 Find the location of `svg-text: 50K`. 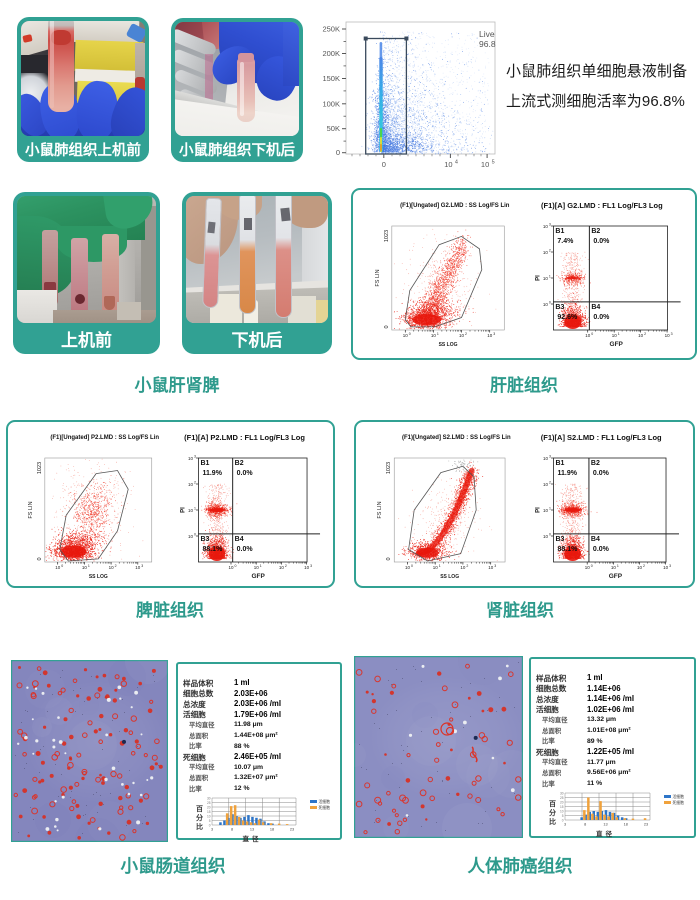

svg-text: 50K is located at coordinates (333, 128).